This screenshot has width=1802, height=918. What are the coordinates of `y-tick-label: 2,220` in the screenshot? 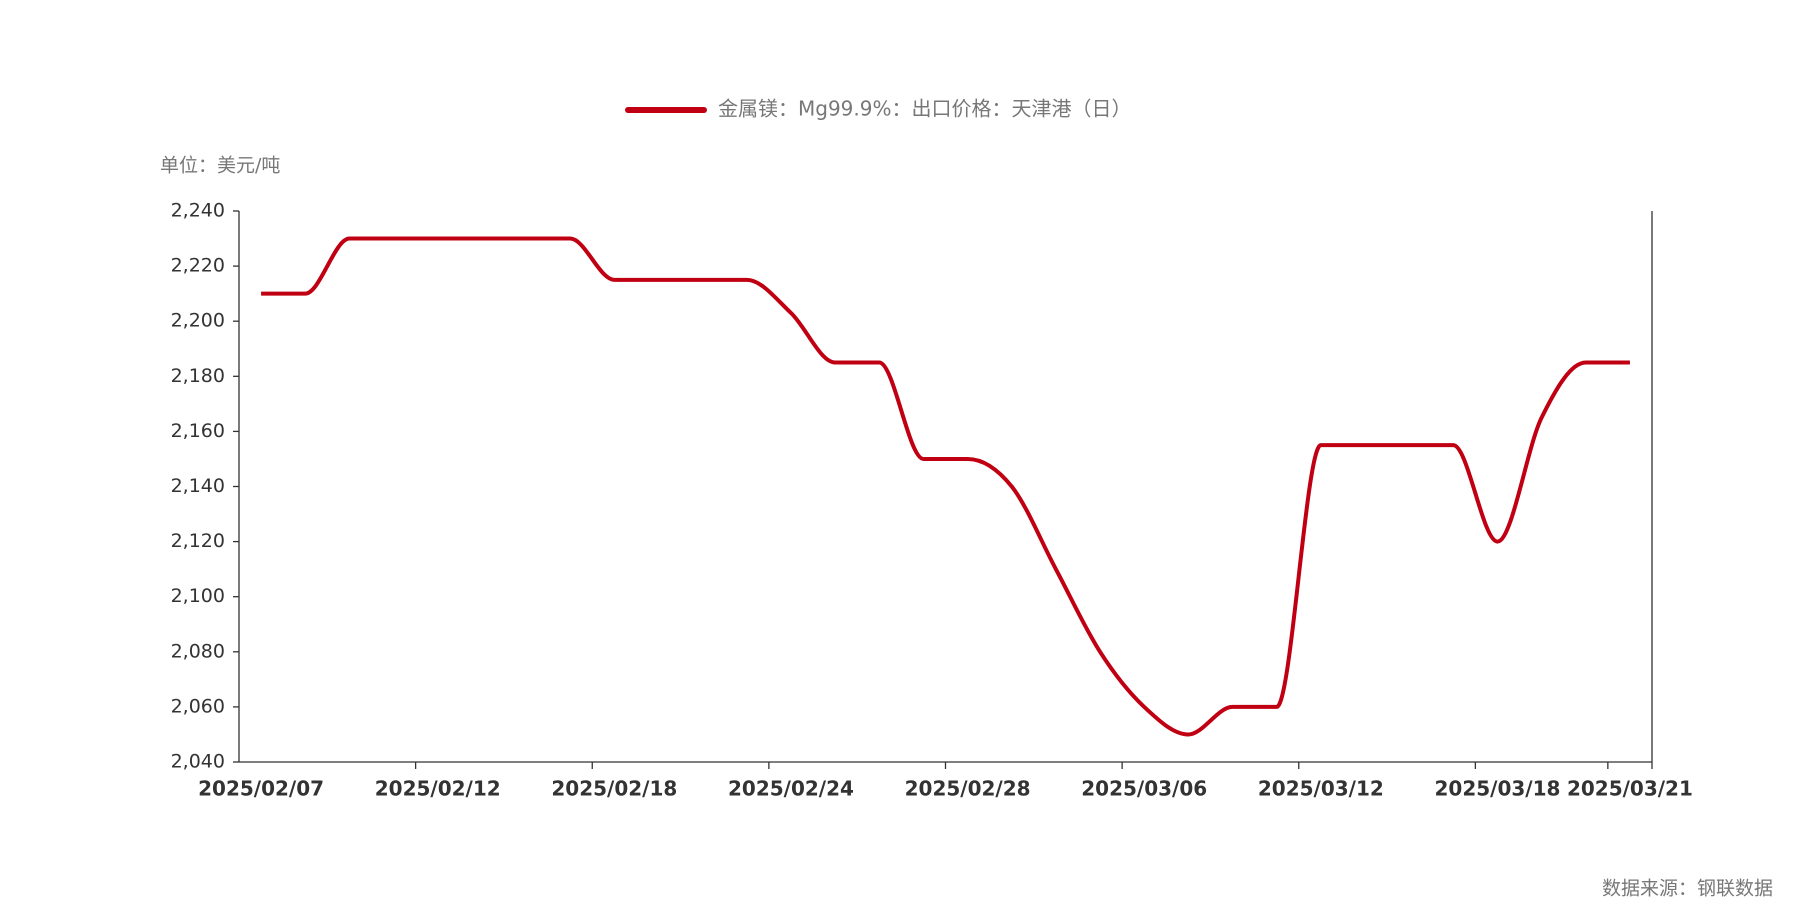 It's located at (198, 266).